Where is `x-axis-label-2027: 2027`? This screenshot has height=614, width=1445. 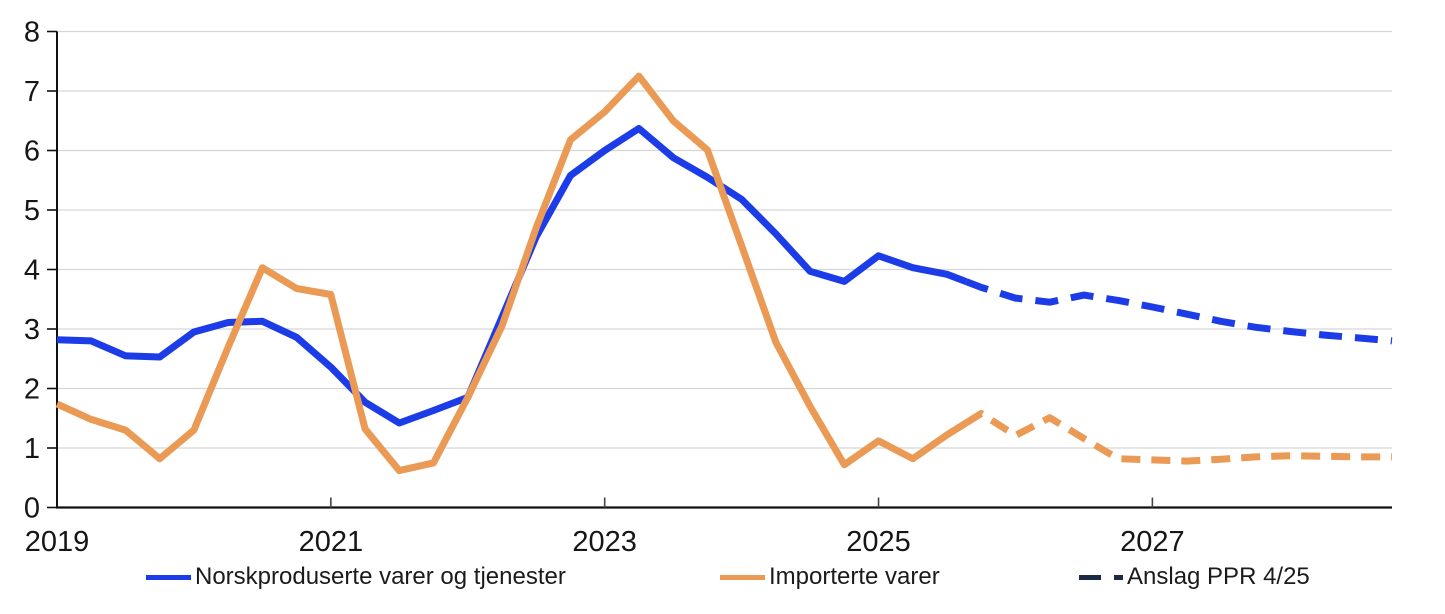
x-axis-label-2027: 2027 is located at coordinates (1152, 542).